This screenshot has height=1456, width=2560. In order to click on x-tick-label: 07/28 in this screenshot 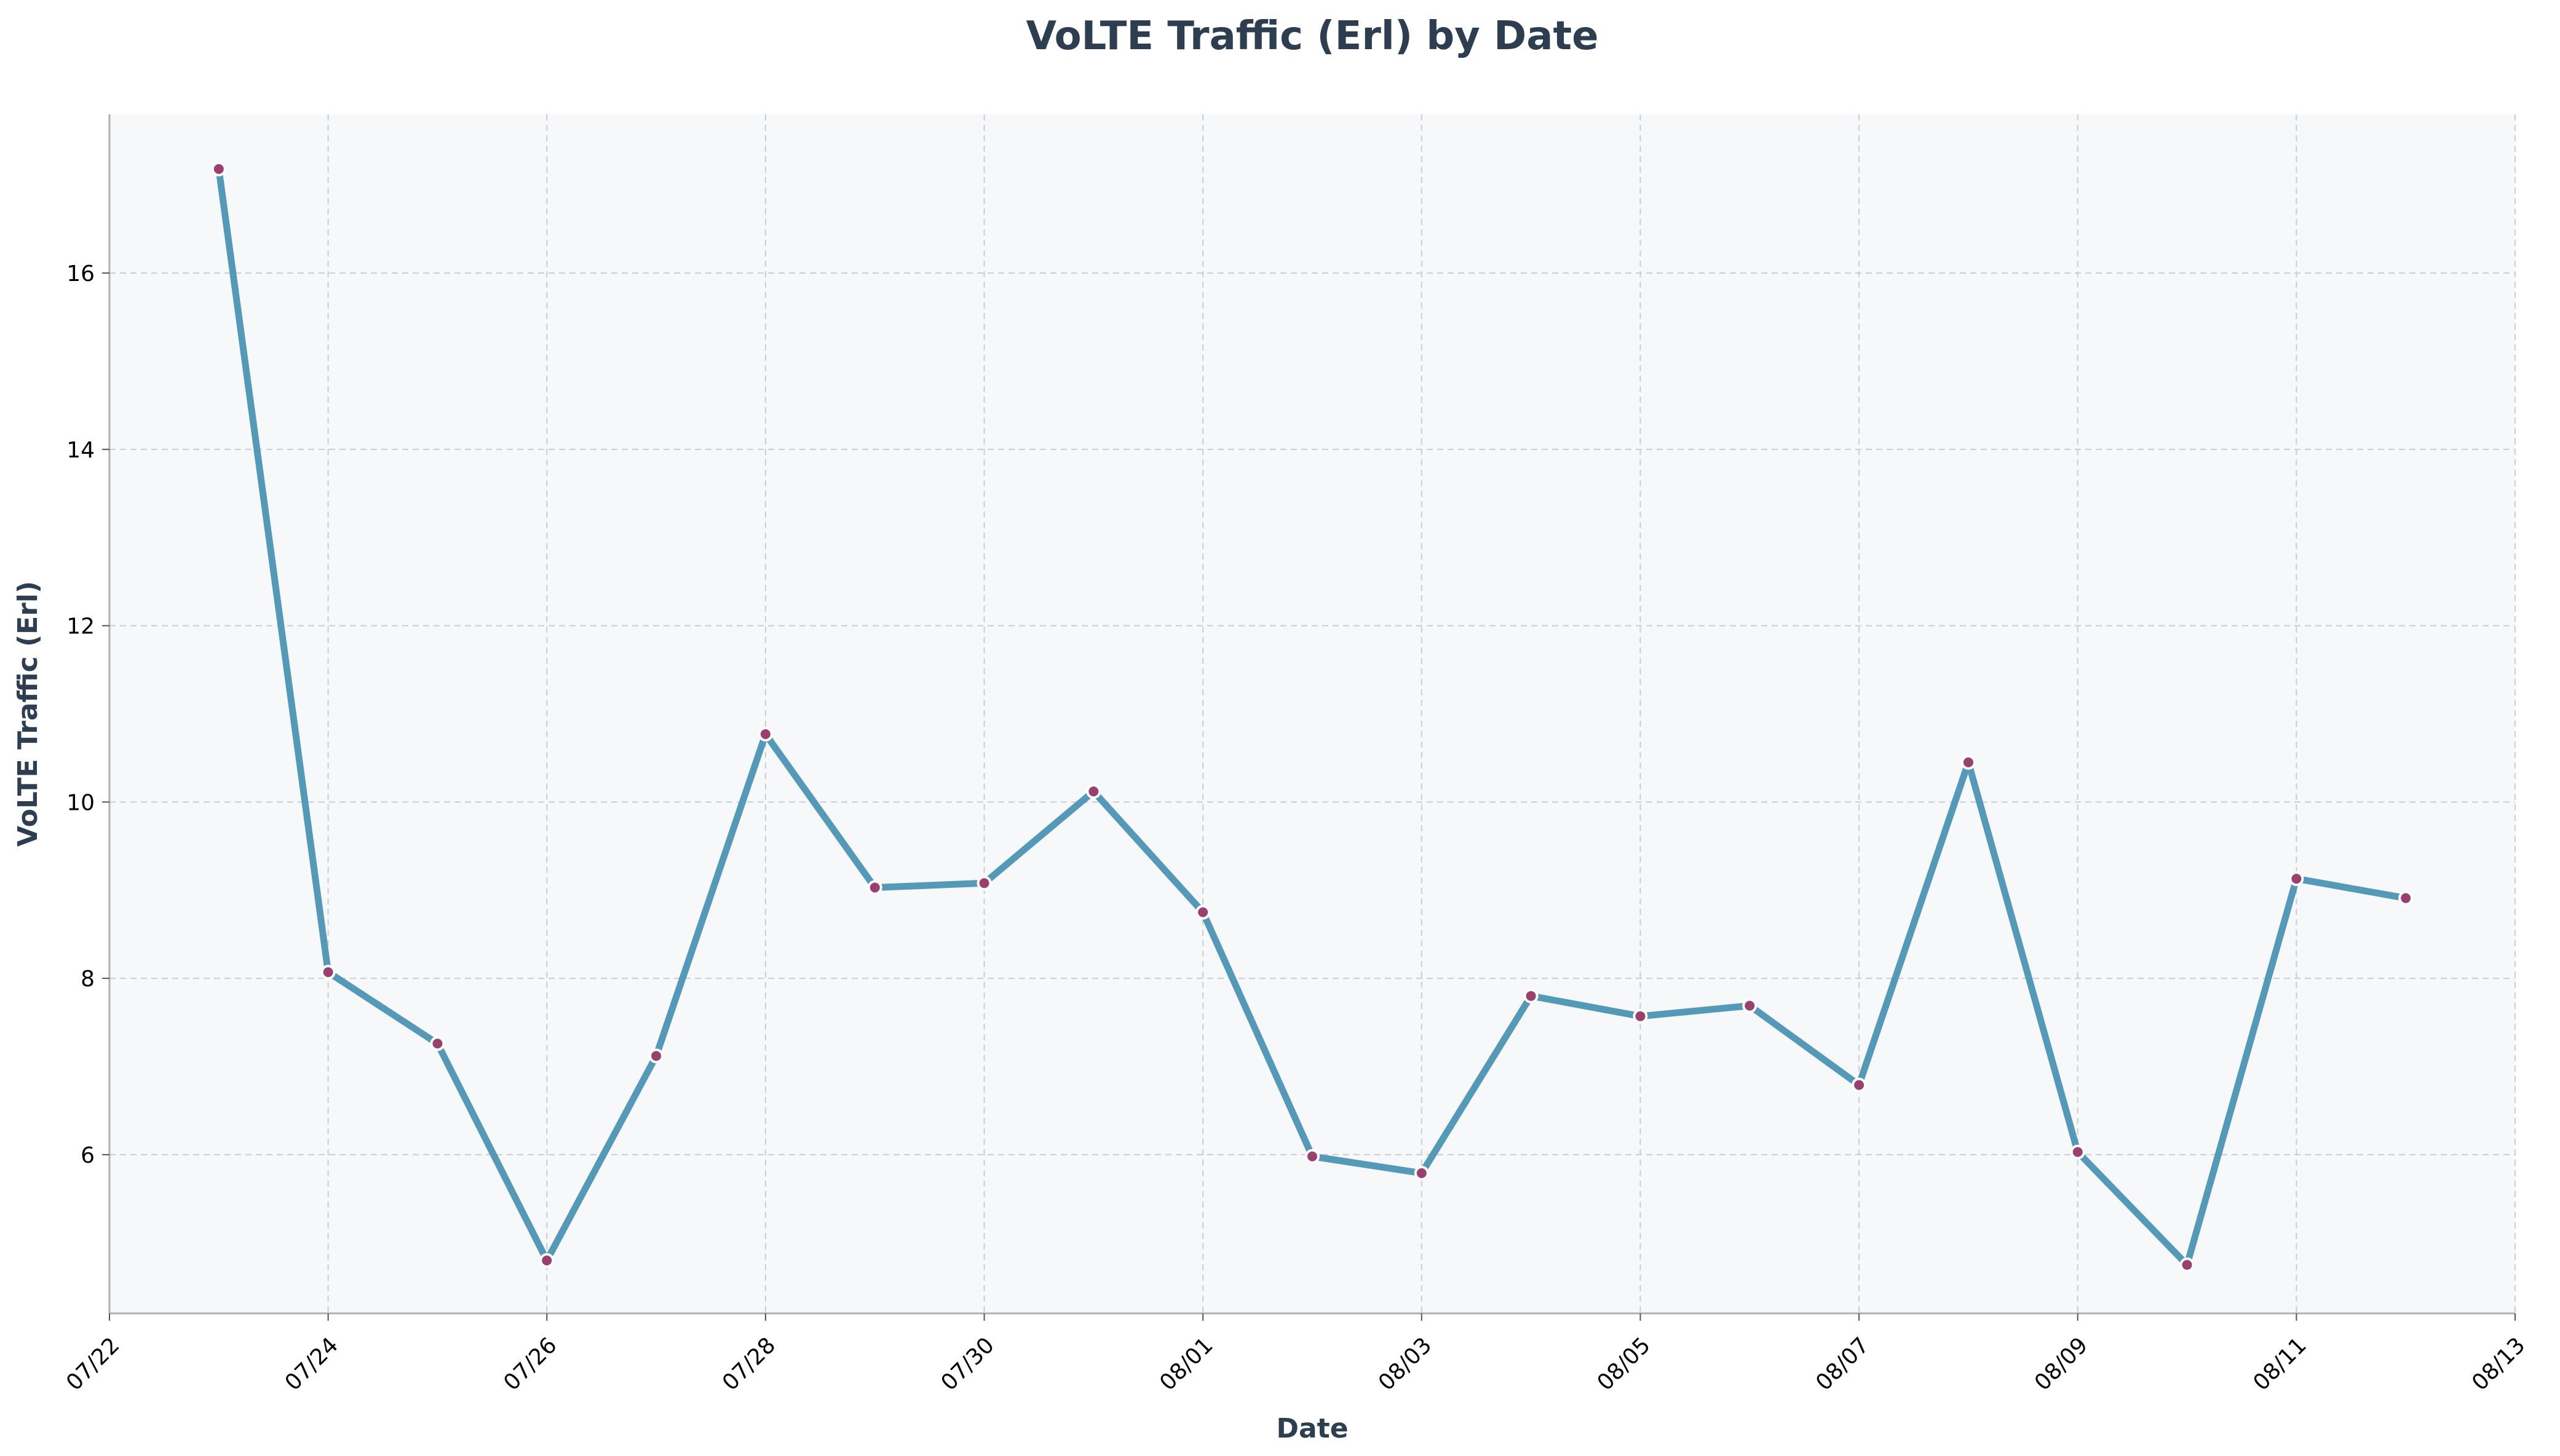, I will do `click(749, 1364)`.